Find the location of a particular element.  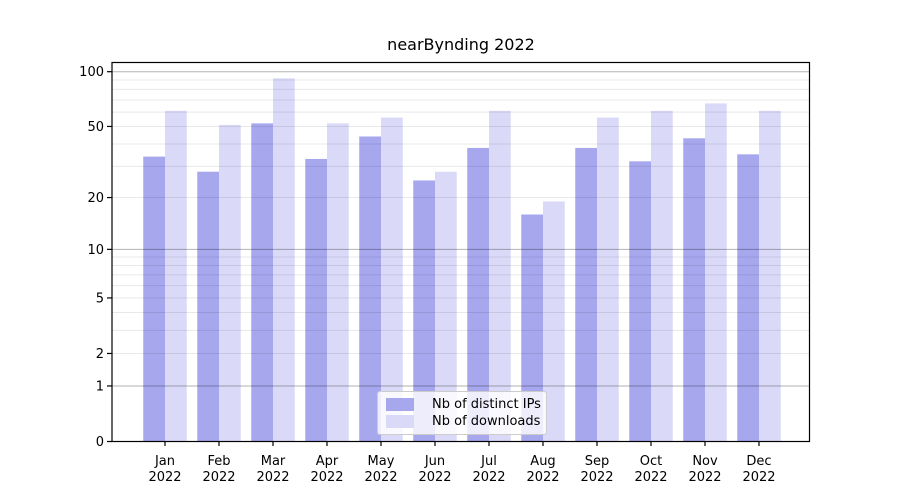

y-tick-label: 0 is located at coordinates (100, 442).